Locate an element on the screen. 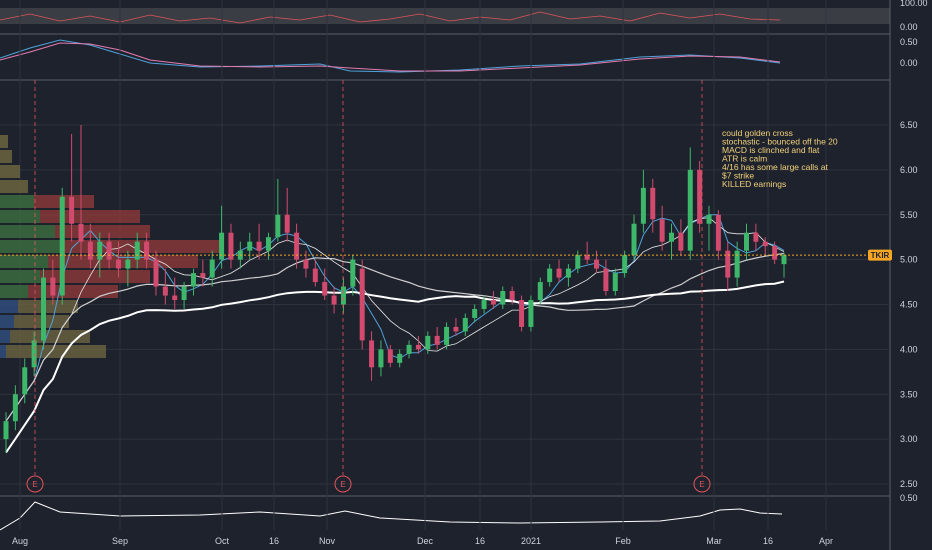 This screenshot has width=932, height=550. atr-line is located at coordinates (391, 516).